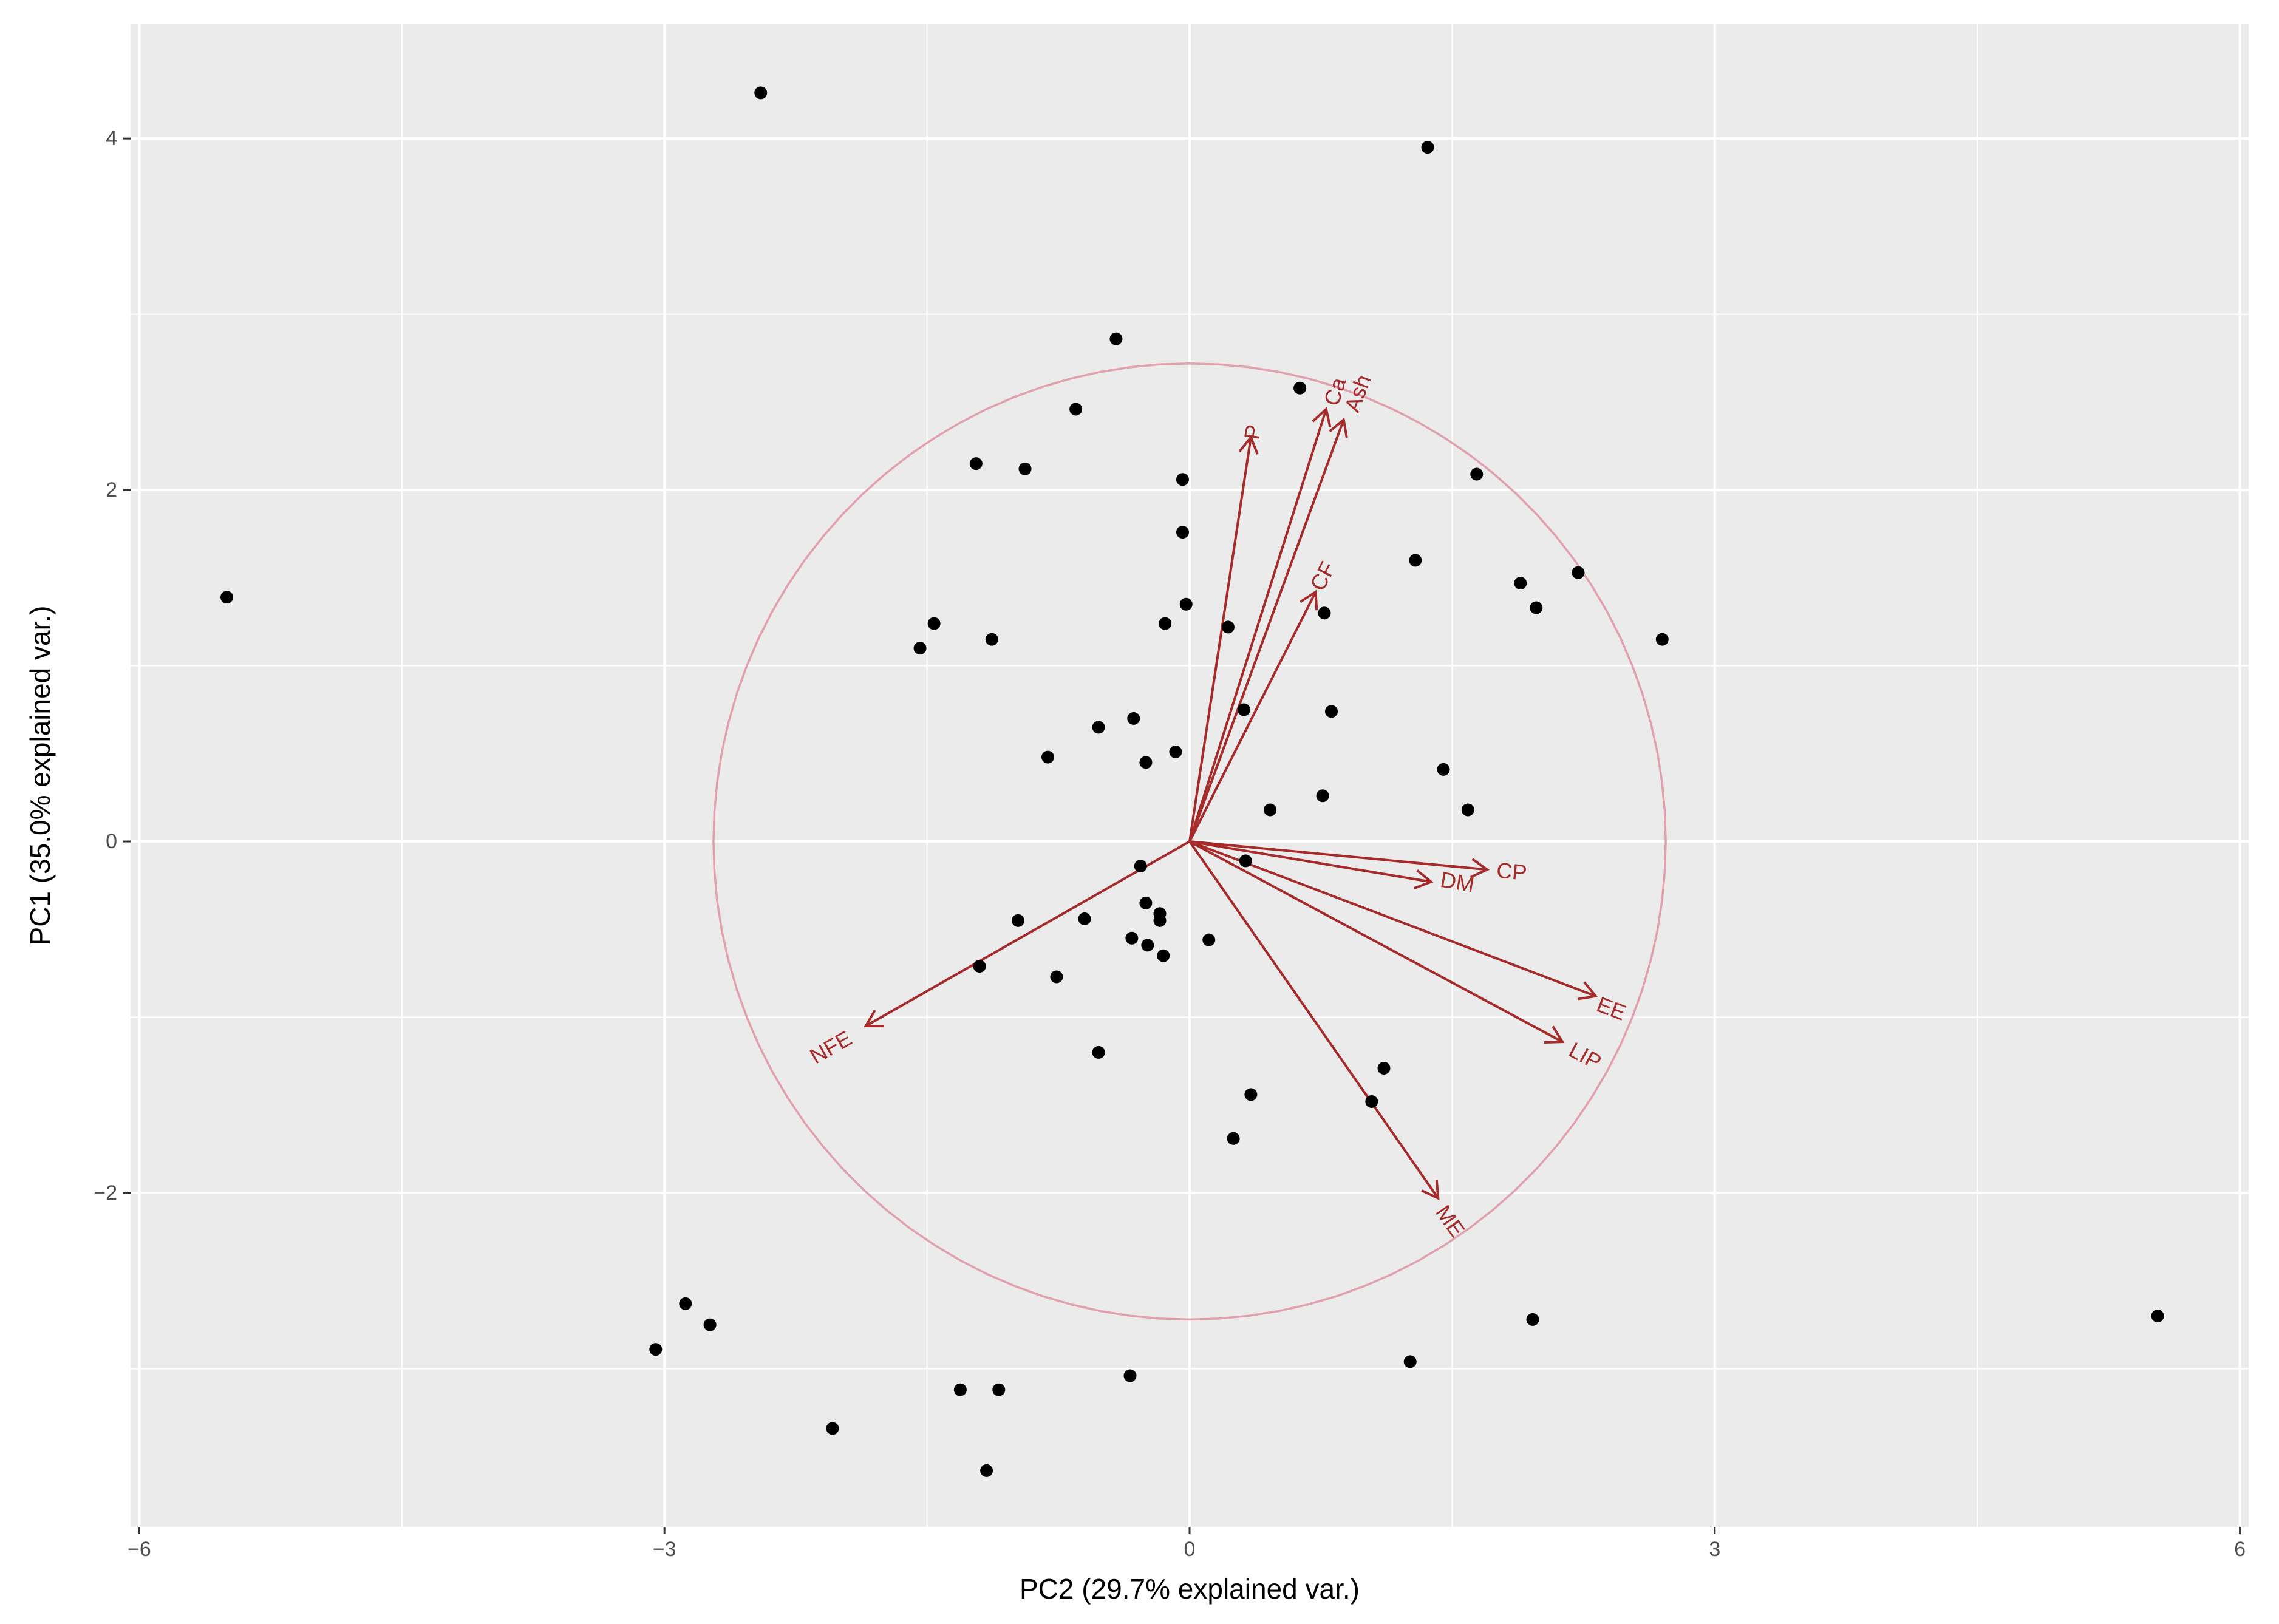 The width and height of the screenshot is (2279, 1624). Describe the element at coordinates (1027, 933) in the screenshot. I see `vector-nfe` at that location.